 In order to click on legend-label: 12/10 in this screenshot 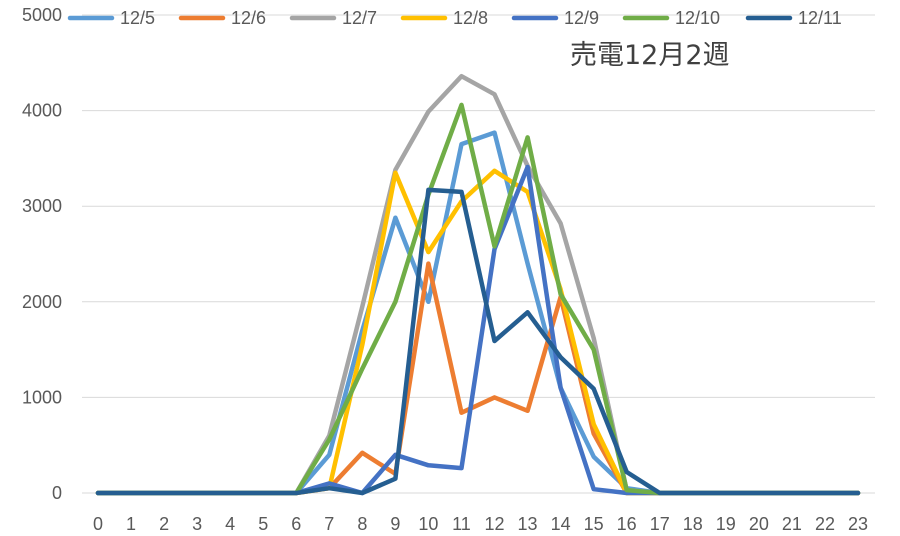, I will do `click(697, 18)`.